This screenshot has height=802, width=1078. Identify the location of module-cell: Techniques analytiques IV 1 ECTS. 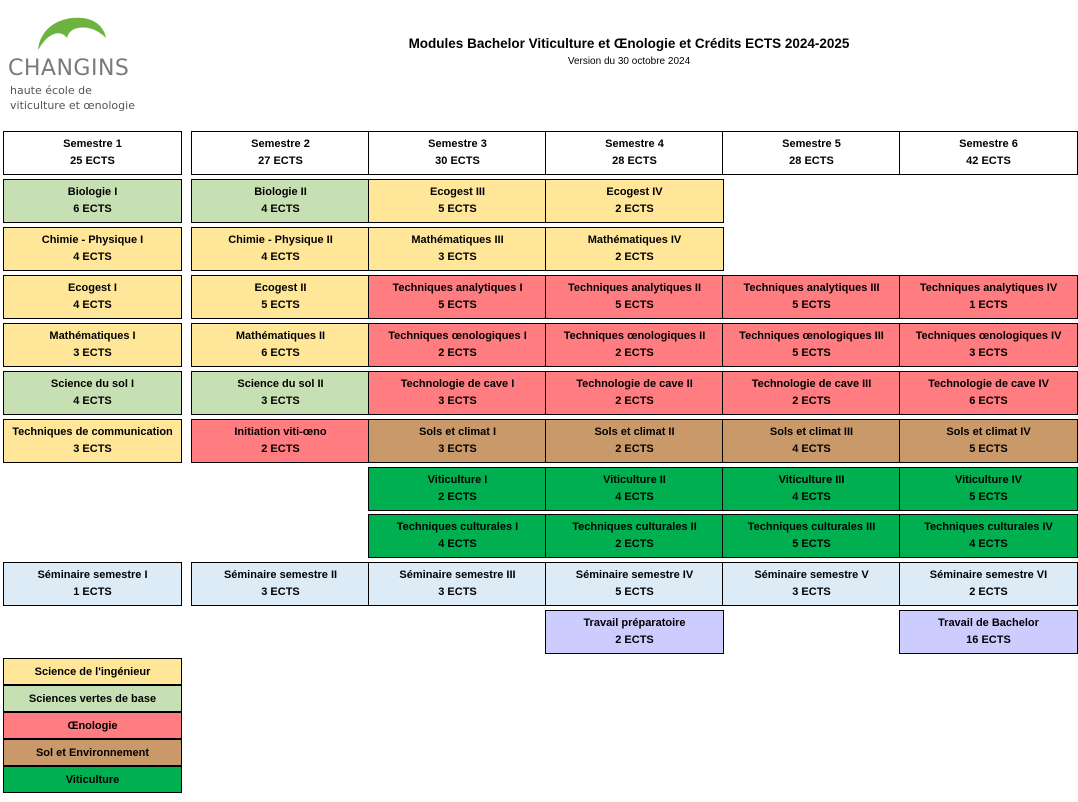
(988, 297).